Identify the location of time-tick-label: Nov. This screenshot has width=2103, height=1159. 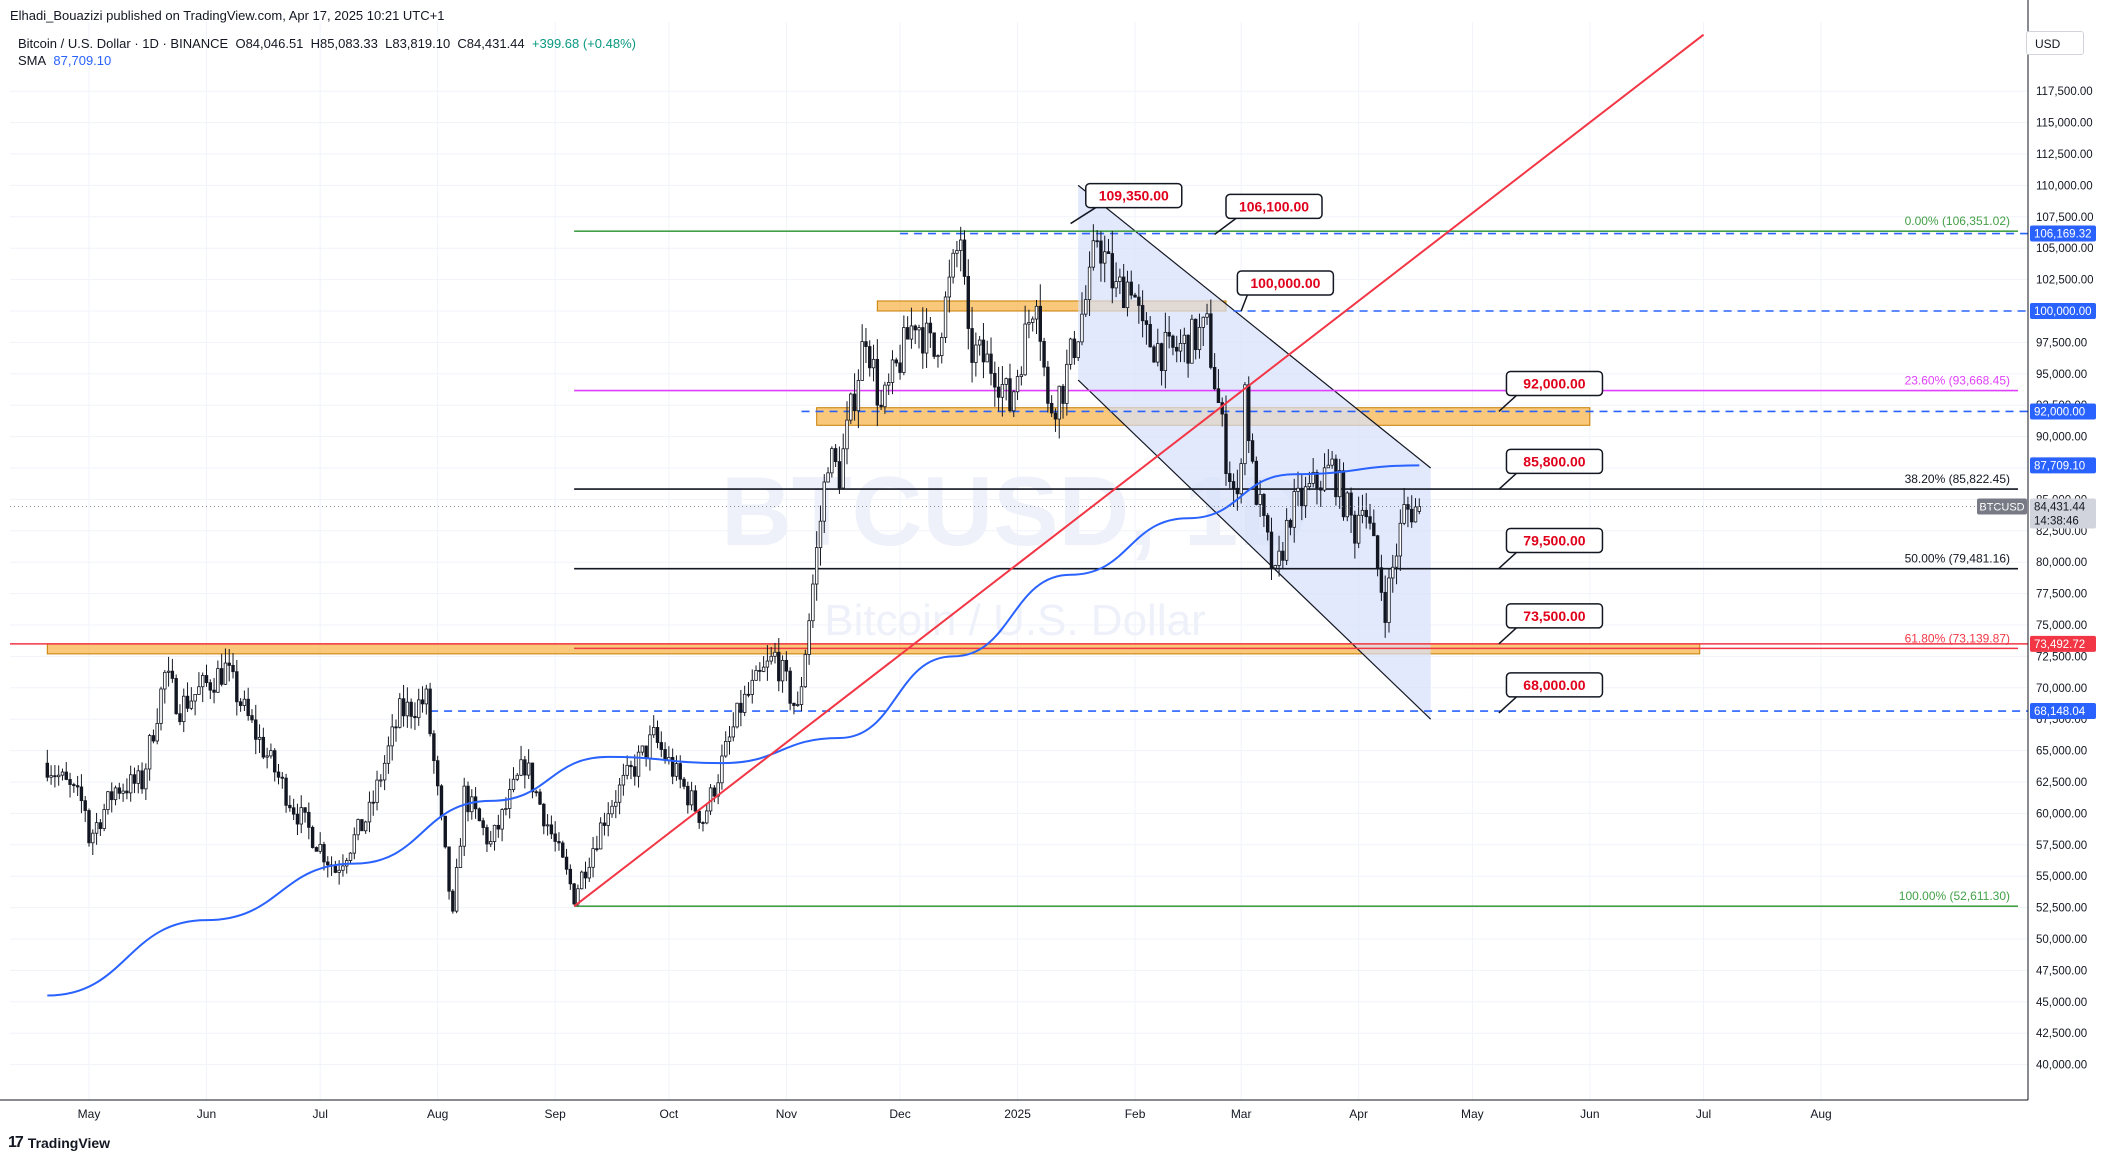
(786, 1114).